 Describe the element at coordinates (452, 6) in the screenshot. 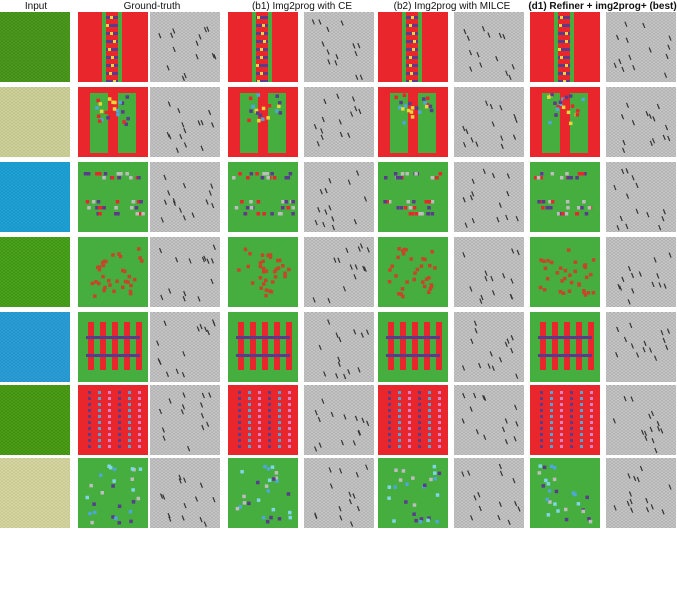

I see `header-b2: (b2) Img2prog with MILCE` at that location.